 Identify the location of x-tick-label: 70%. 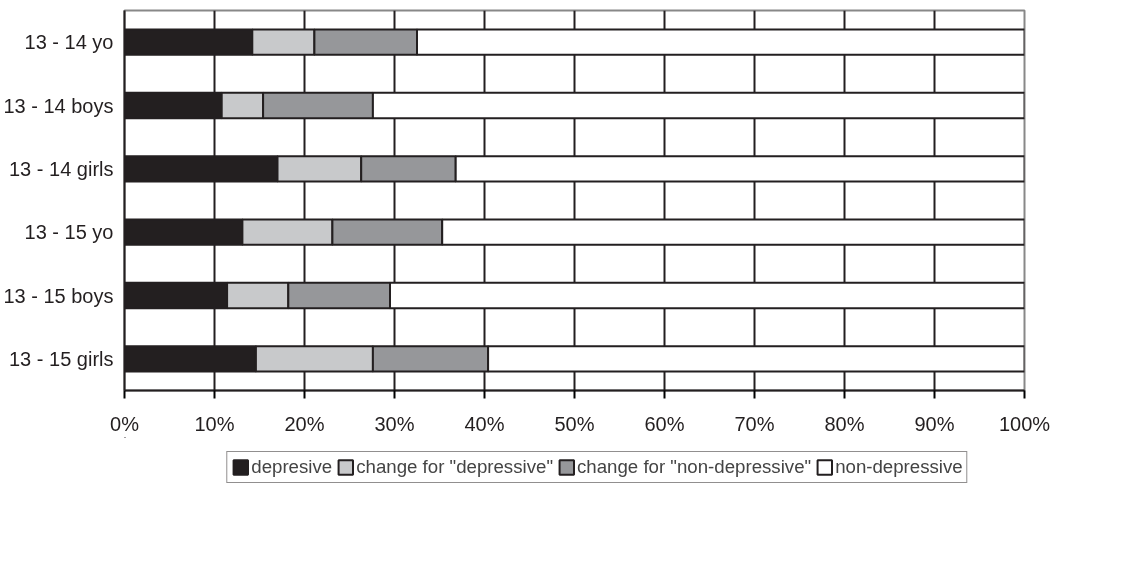
(754, 423).